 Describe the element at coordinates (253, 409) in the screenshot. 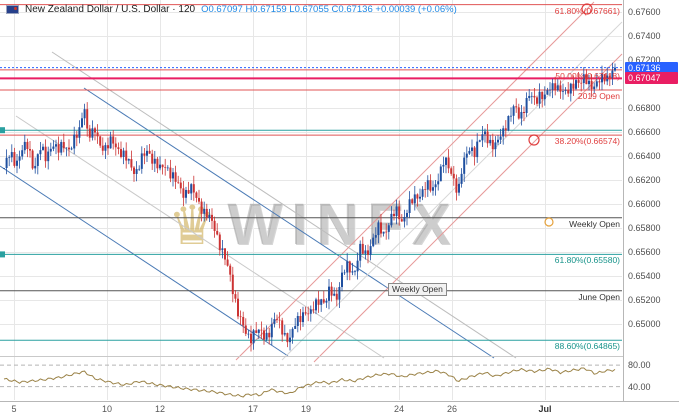

I see `time-axis-label: 17` at that location.